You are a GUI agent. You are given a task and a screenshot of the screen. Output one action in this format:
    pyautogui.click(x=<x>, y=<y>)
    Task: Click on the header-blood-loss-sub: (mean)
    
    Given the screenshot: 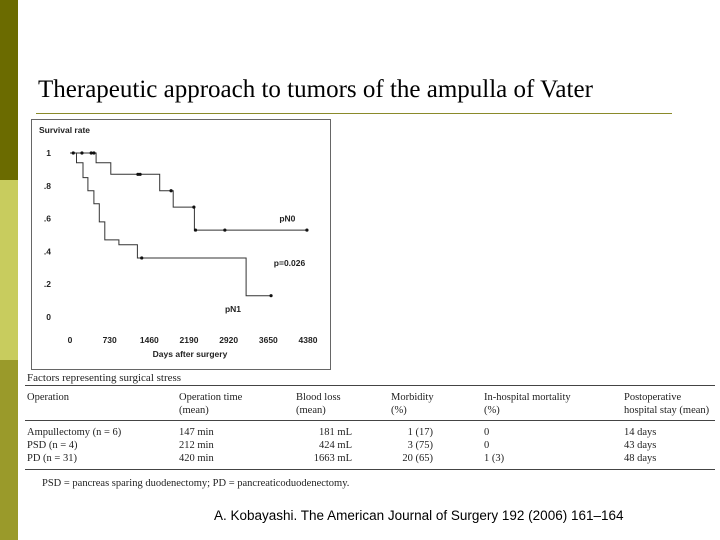 What is the action you would take?
    pyautogui.click(x=311, y=410)
    